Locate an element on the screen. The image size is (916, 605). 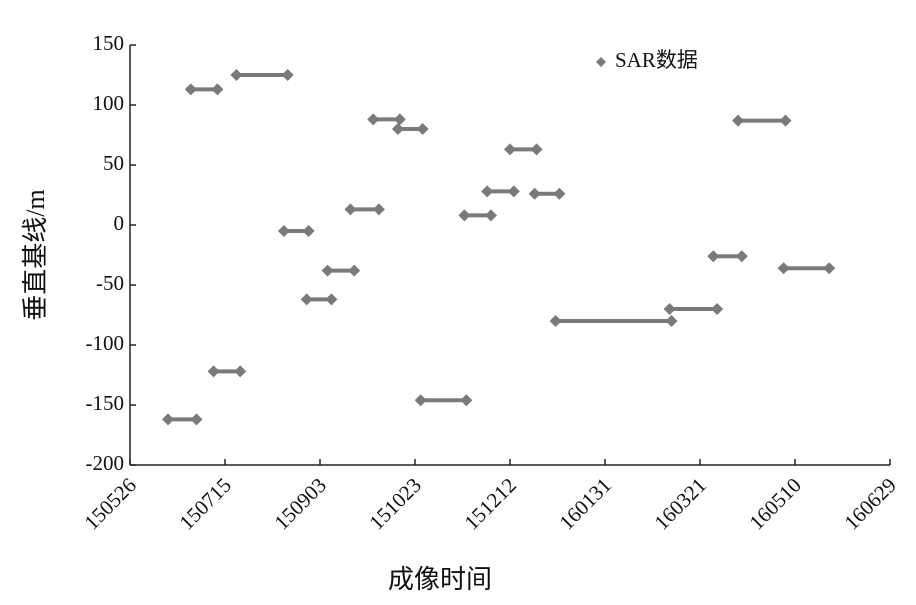
legend-label: SAR数据 is located at coordinates (656, 60).